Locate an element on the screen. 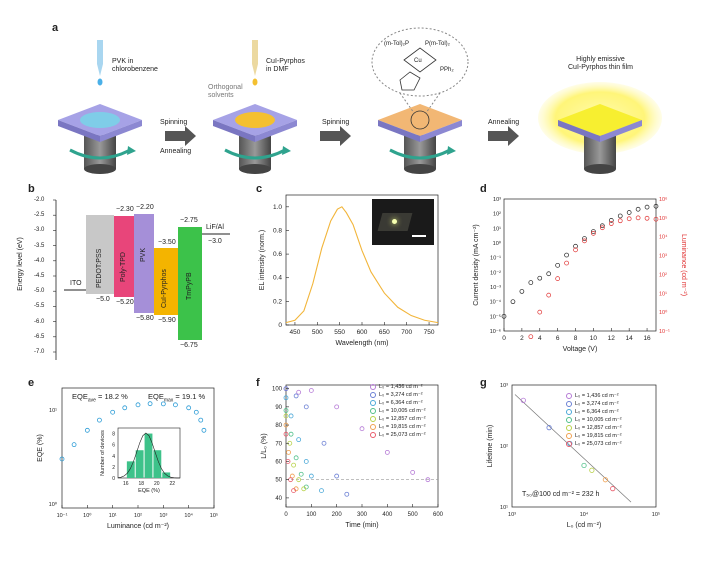  molecule-label-cu: Cu is located at coordinates (418, 61).